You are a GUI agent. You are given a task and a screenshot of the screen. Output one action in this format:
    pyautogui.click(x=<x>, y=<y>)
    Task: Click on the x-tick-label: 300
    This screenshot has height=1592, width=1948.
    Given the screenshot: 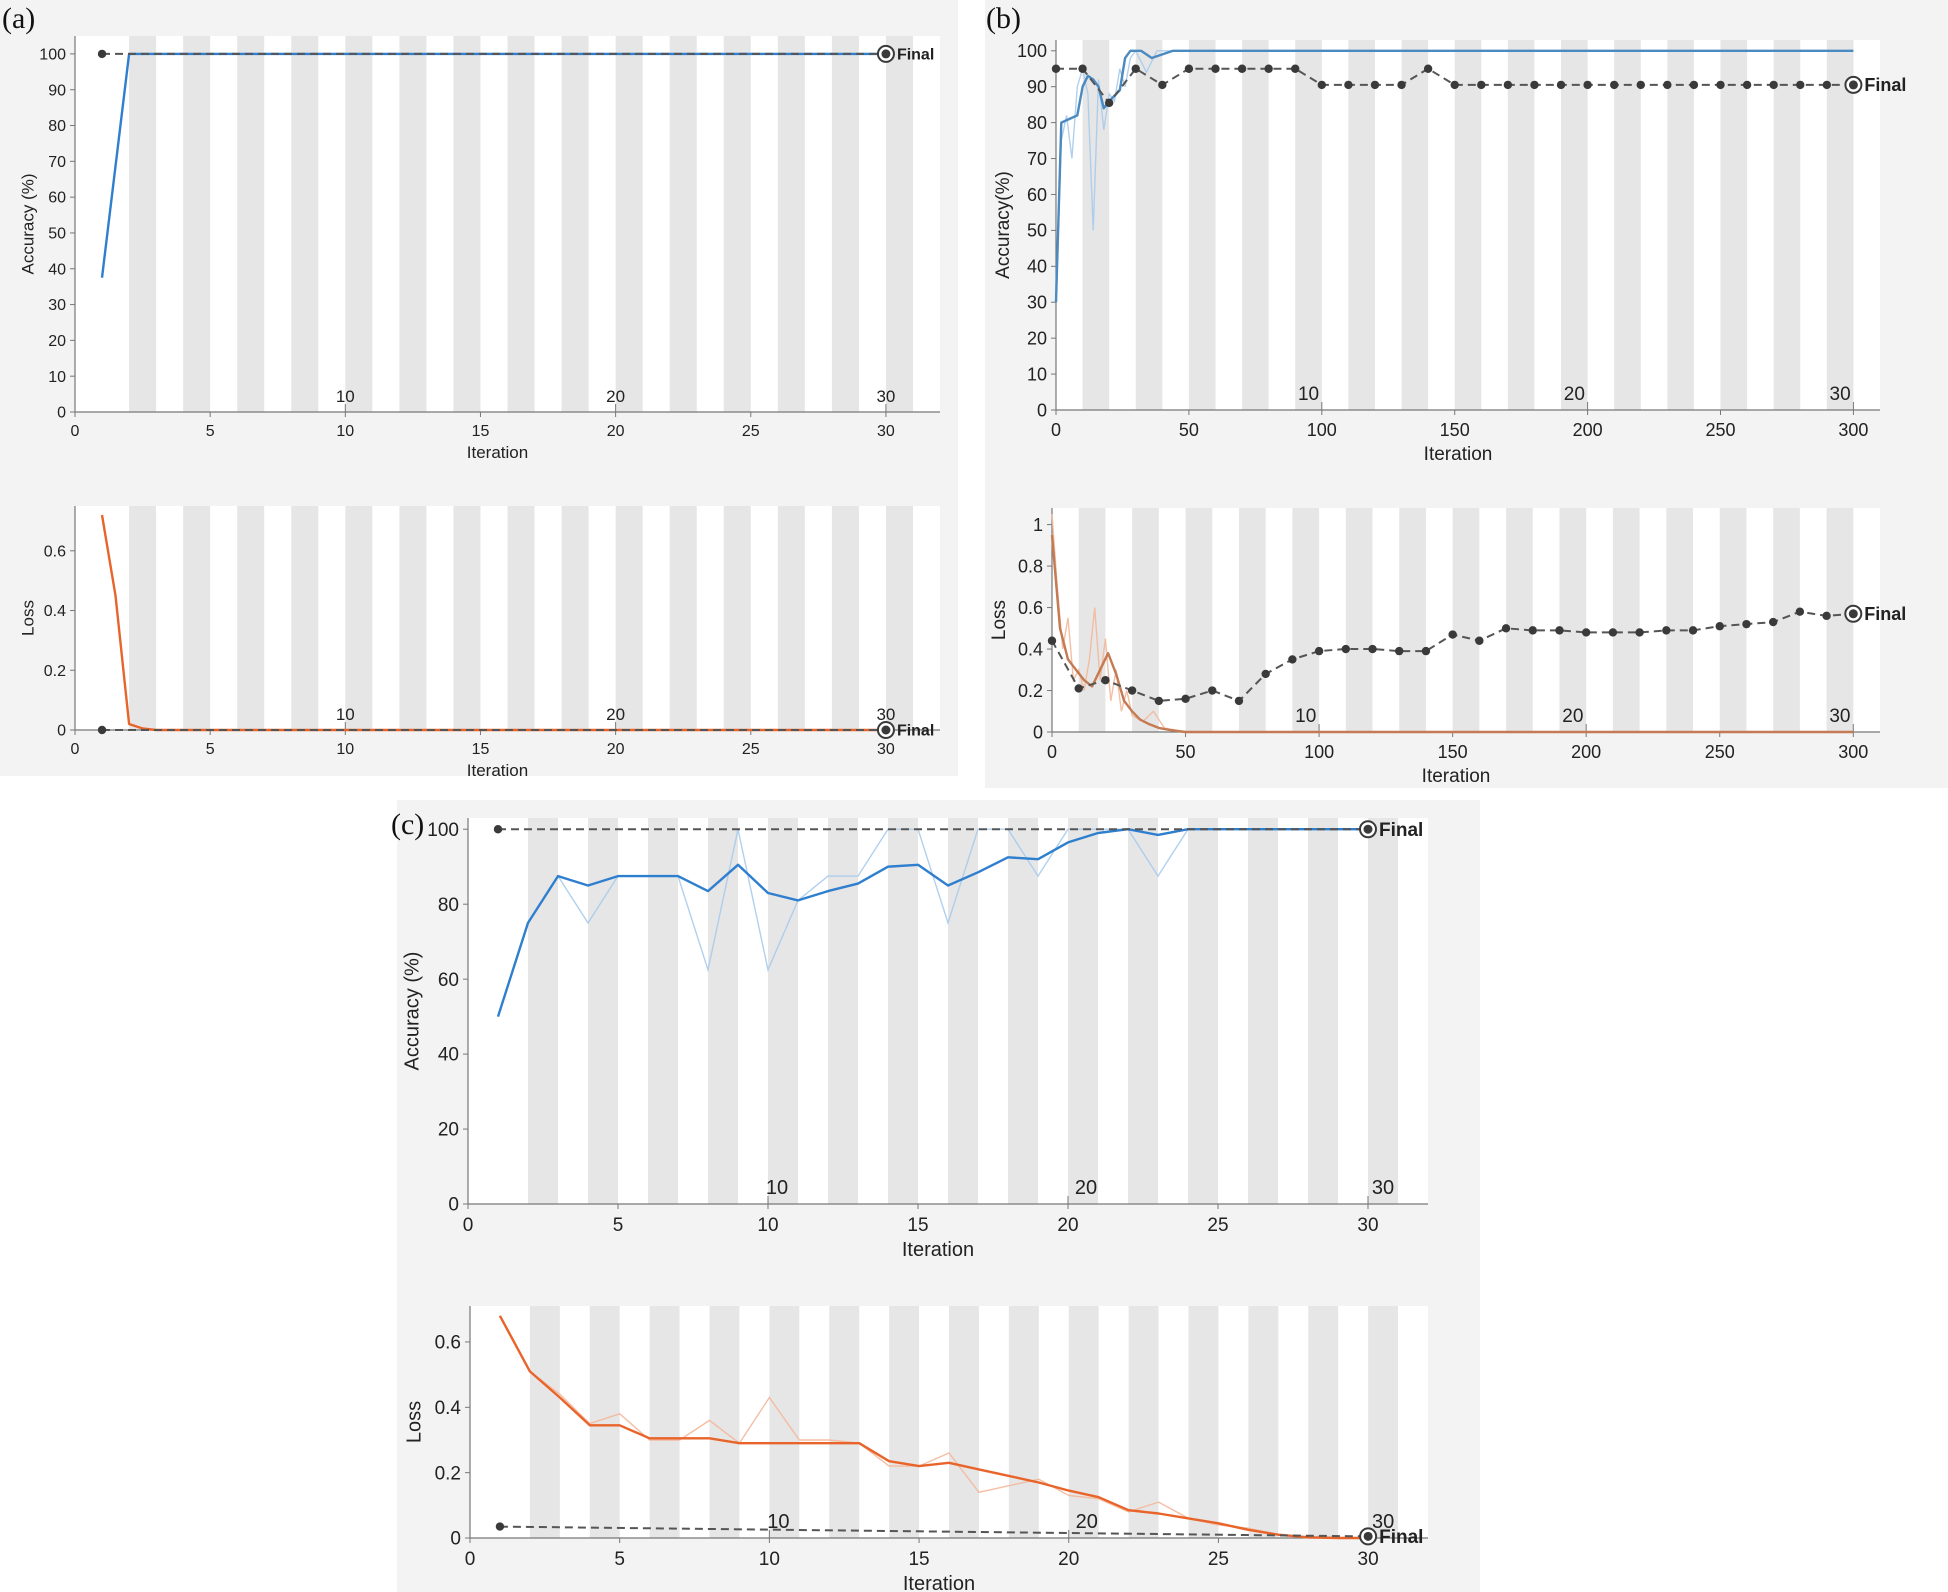 What is the action you would take?
    pyautogui.click(x=1853, y=430)
    